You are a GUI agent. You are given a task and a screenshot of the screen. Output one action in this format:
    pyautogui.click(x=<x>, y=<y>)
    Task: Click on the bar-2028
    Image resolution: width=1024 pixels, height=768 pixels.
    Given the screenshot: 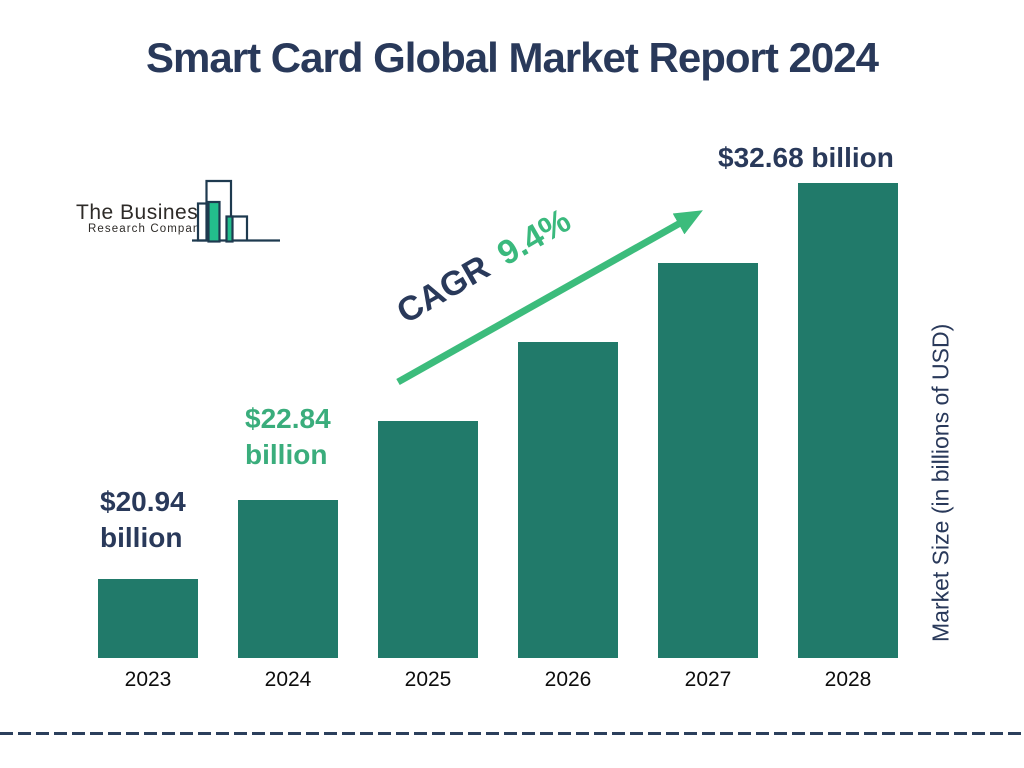 What is the action you would take?
    pyautogui.click(x=848, y=420)
    